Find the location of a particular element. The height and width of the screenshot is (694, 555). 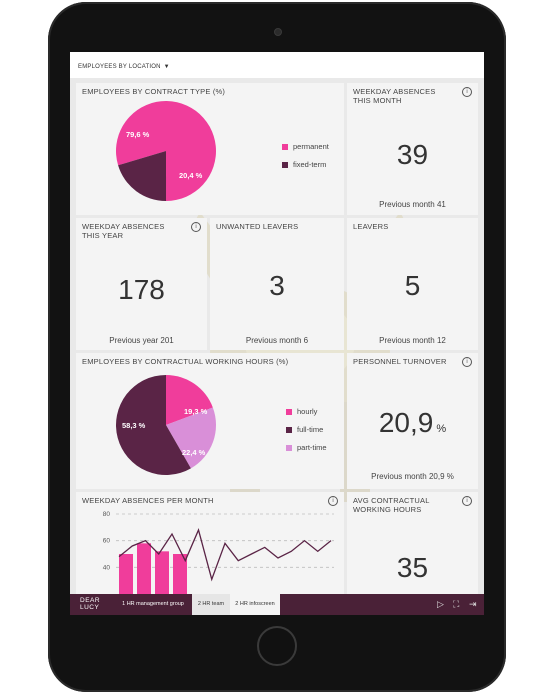

contract-type-legend: permanent fixed-term is located at coordinates (305, 160).